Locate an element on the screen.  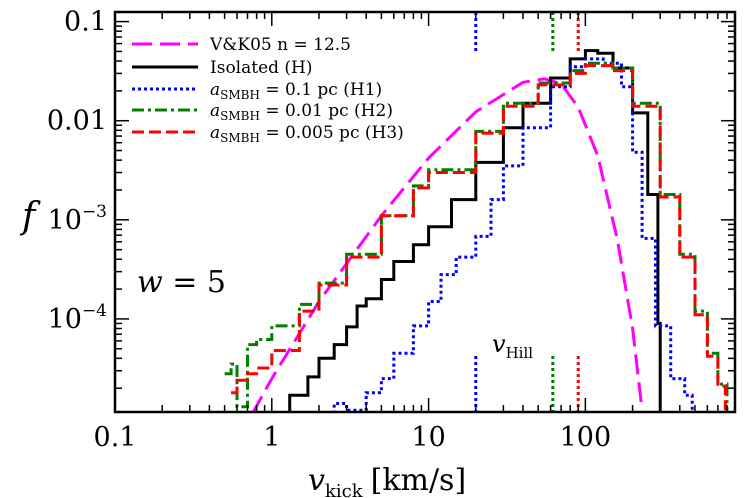
x-tick-label-3: 100 is located at coordinates (586, 437).